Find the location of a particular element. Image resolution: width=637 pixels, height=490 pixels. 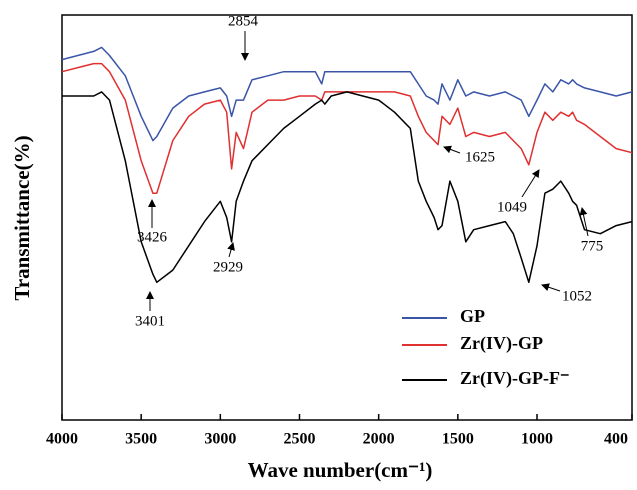

y-axis-title: Transmittance(%) is located at coordinates (22, 217).